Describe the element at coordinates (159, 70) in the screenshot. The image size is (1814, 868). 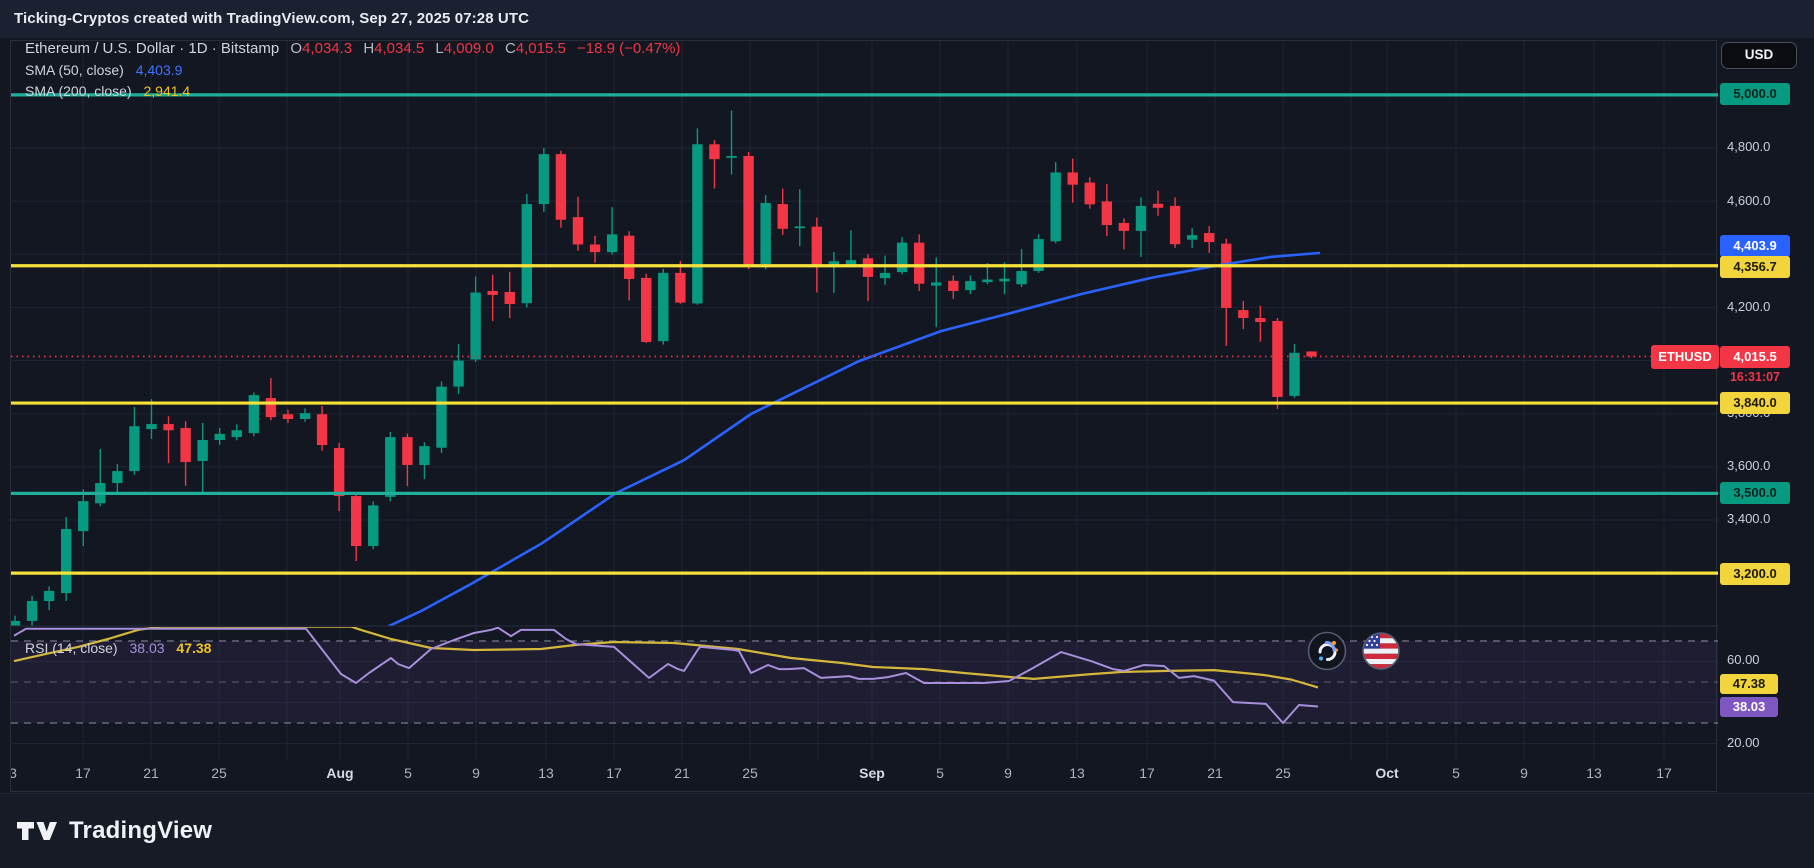
I see `sma50-value: 4,403.9` at that location.